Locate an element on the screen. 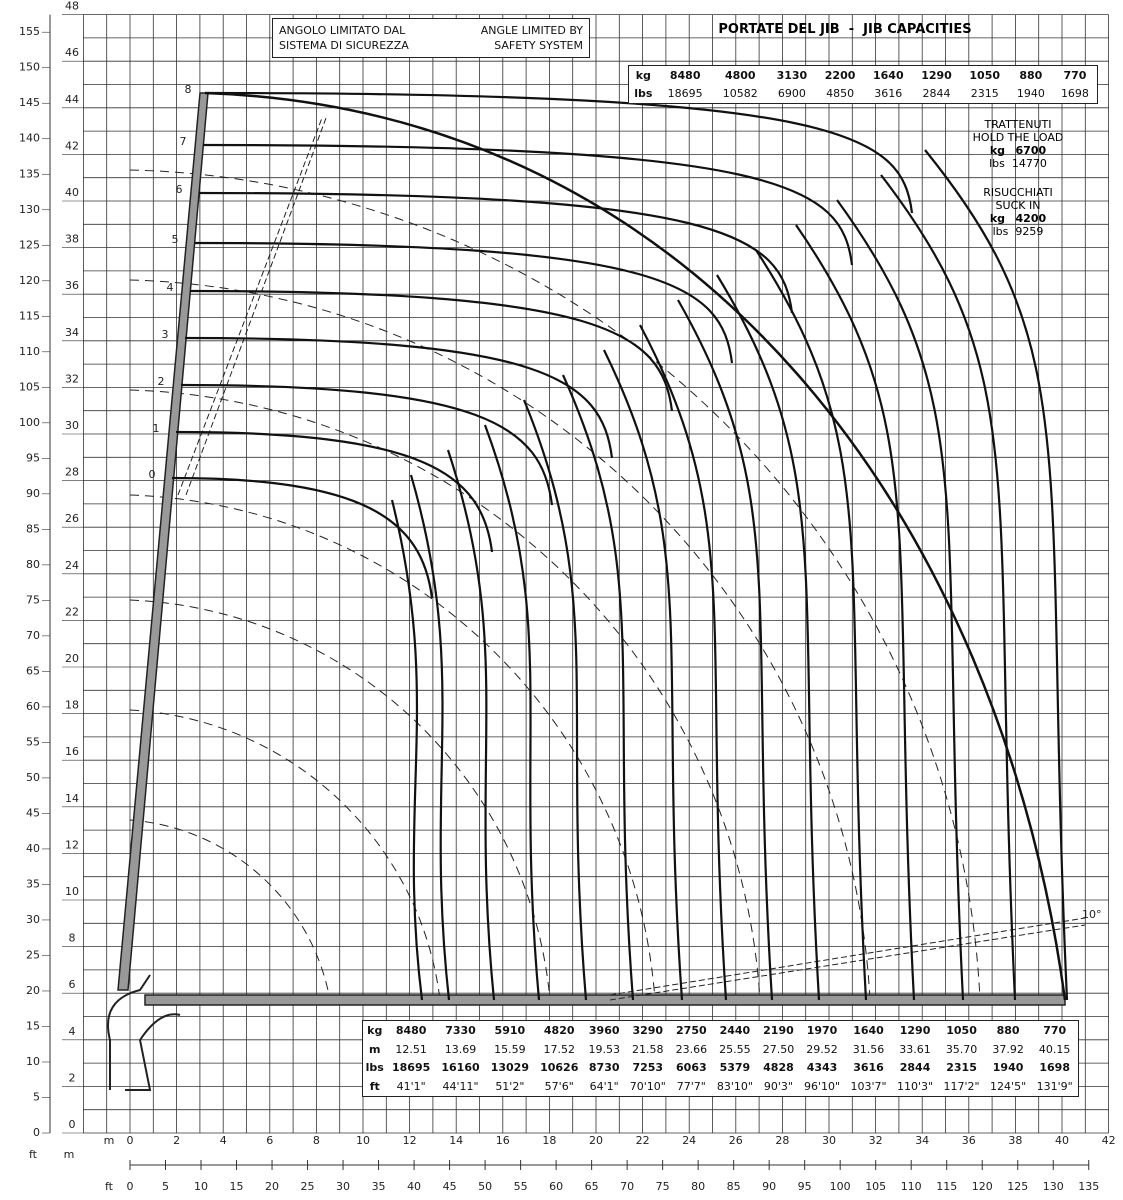 This screenshot has width=1123, height=1200. value: 9259 is located at coordinates (1029, 231).